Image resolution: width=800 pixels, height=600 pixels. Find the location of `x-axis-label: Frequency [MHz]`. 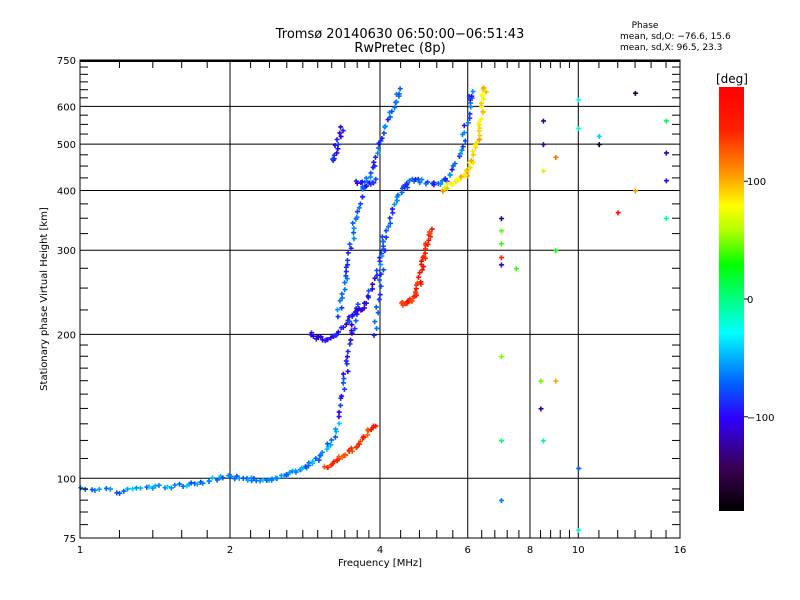

x-axis-label: Frequency [MHz] is located at coordinates (380, 563).